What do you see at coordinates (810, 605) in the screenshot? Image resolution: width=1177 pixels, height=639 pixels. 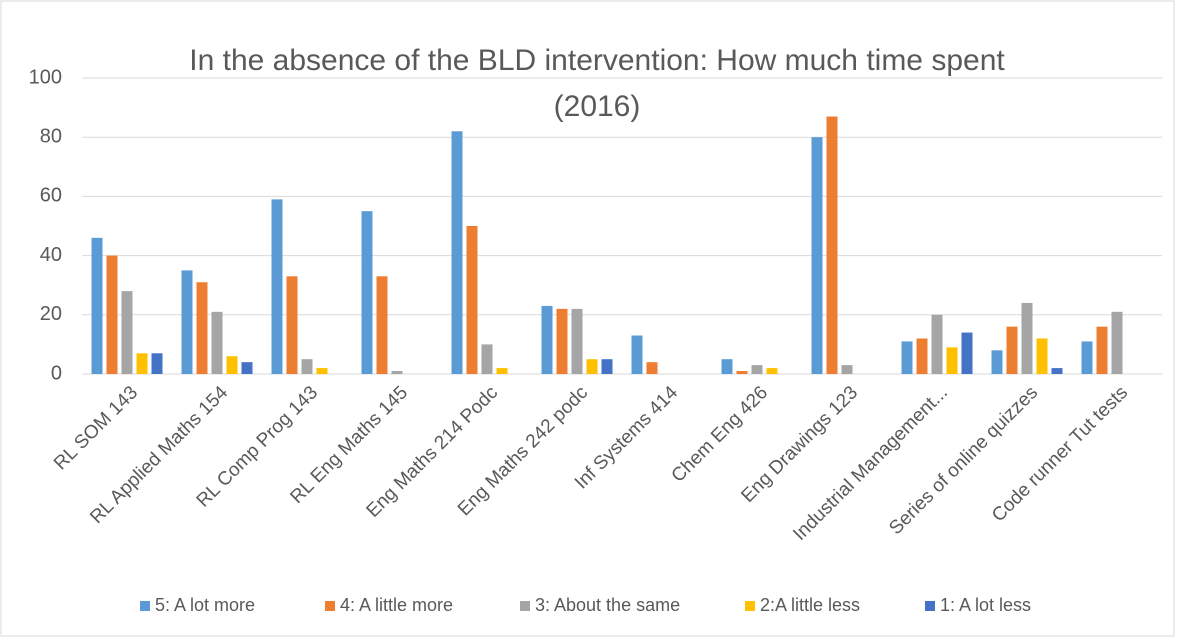 I see `legend-label: 2:A little less` at bounding box center [810, 605].